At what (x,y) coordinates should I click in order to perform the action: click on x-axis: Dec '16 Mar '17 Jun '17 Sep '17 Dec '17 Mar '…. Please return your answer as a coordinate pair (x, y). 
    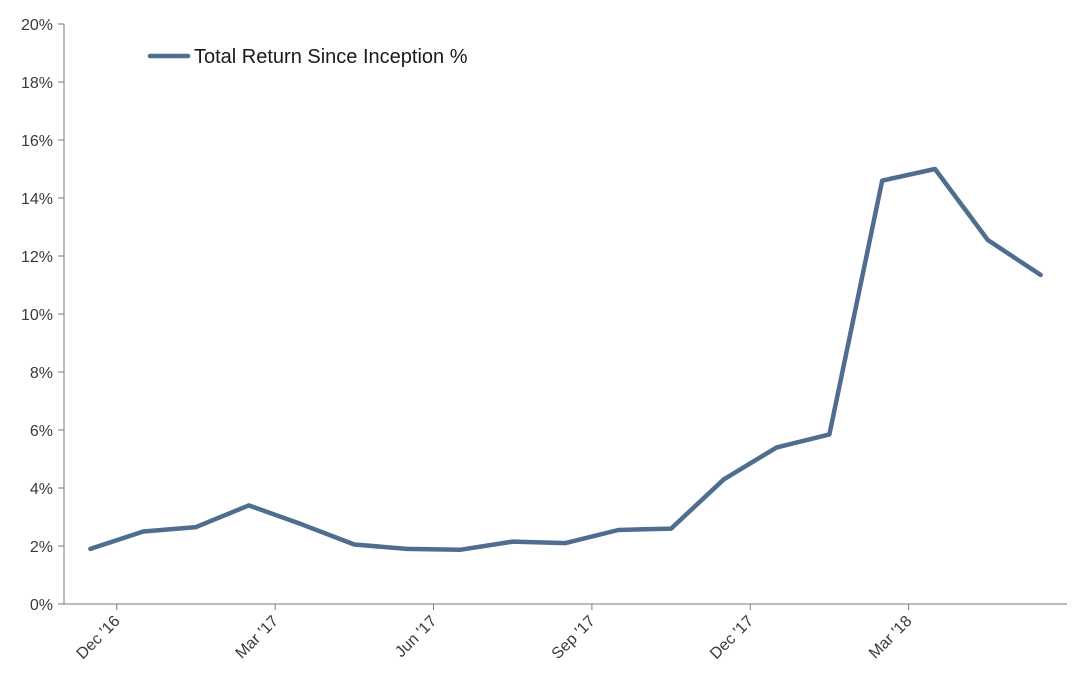
    Looking at the image, I should click on (565, 633).